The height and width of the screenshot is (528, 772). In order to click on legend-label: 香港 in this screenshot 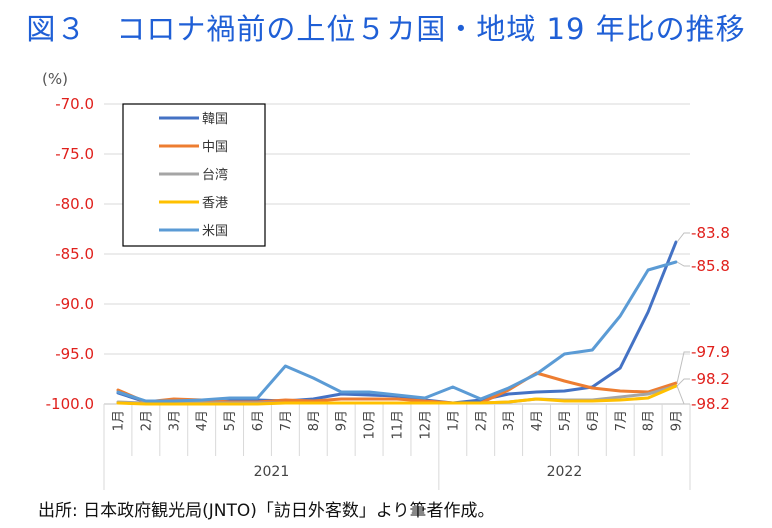, I will do `click(215, 203)`.